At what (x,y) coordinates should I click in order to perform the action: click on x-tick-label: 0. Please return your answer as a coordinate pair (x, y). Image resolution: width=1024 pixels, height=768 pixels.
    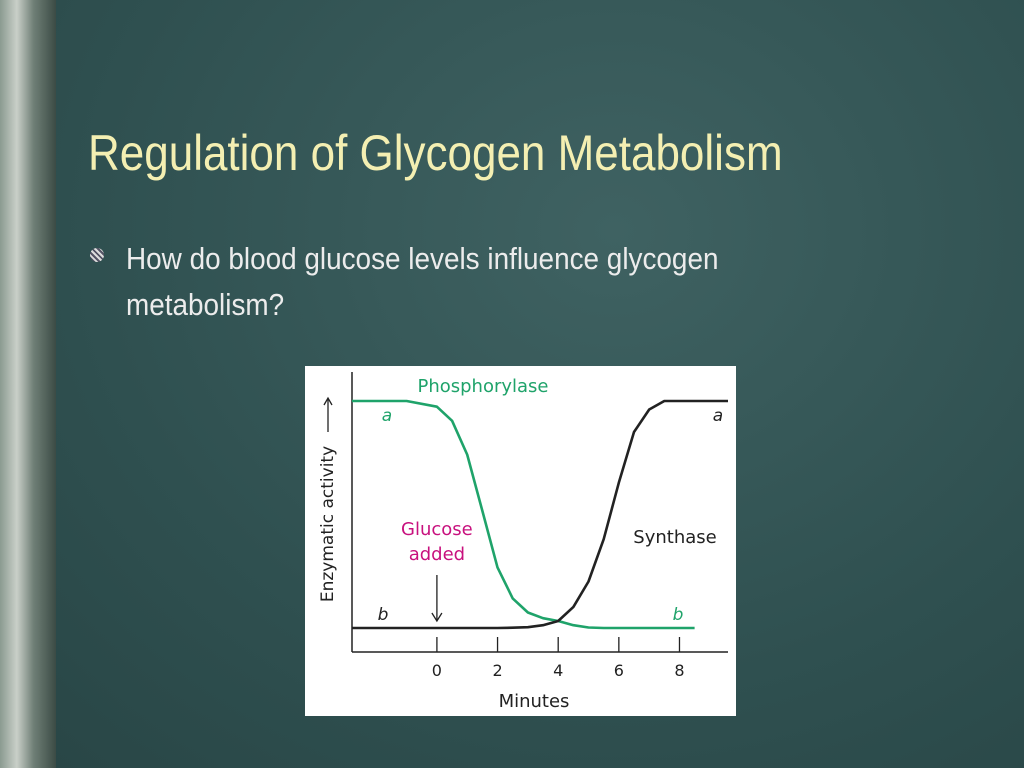
    Looking at the image, I should click on (437, 670).